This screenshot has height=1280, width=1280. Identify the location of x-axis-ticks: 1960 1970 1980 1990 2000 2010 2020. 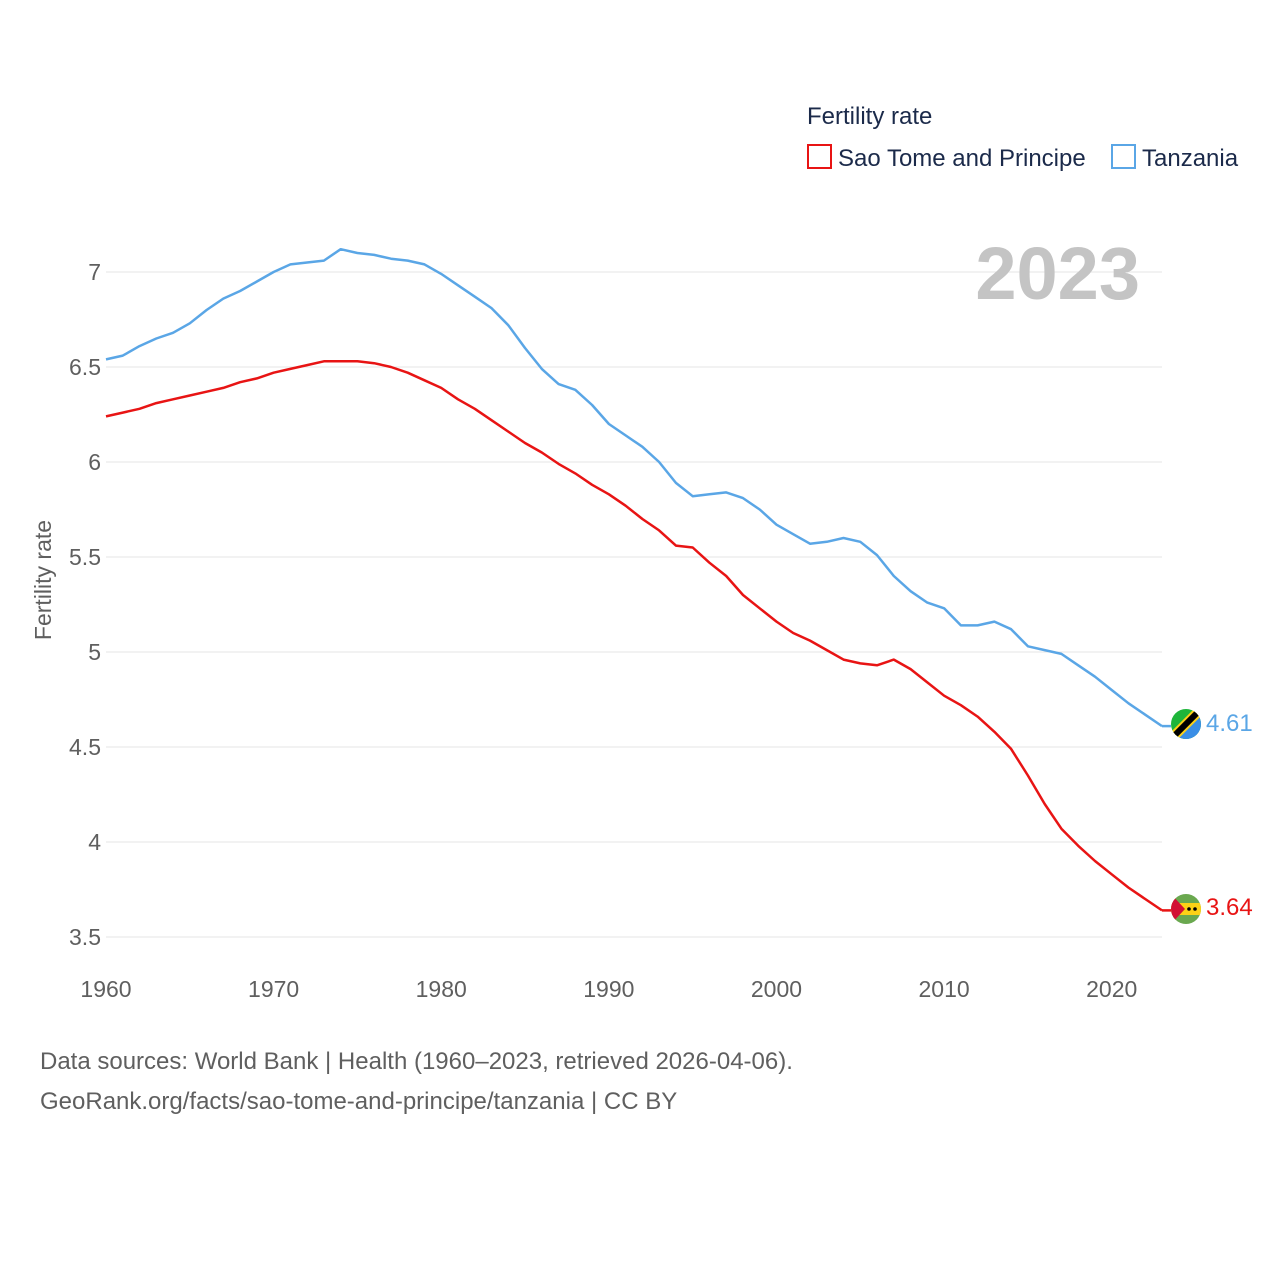
(608, 989).